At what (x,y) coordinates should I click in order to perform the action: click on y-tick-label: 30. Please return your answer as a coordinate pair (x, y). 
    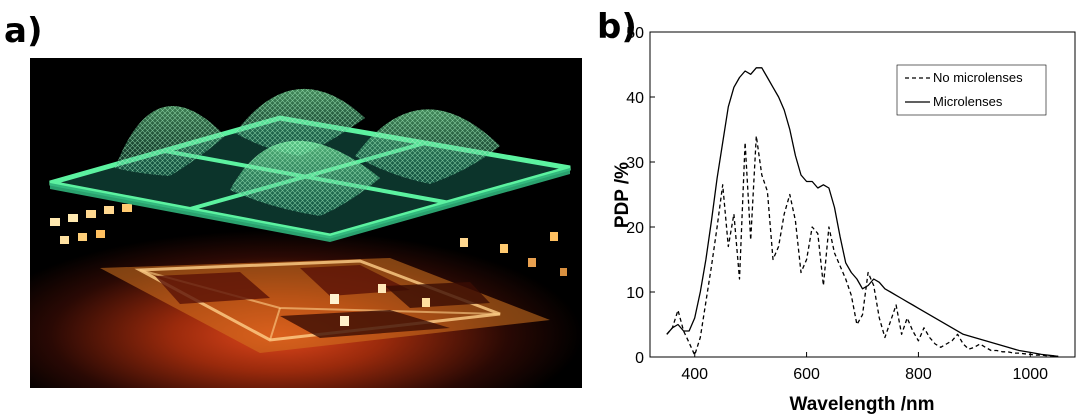
    Looking at the image, I should click on (635, 163).